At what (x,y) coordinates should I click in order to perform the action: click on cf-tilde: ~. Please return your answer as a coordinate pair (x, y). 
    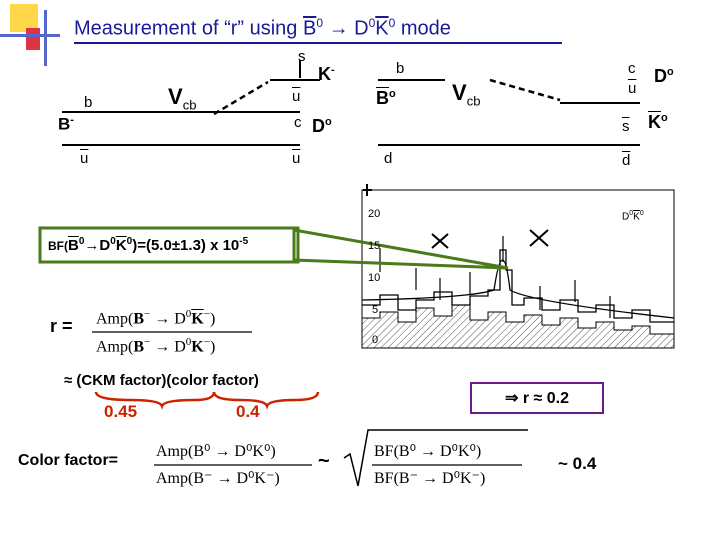
    Looking at the image, I should click on (324, 461).